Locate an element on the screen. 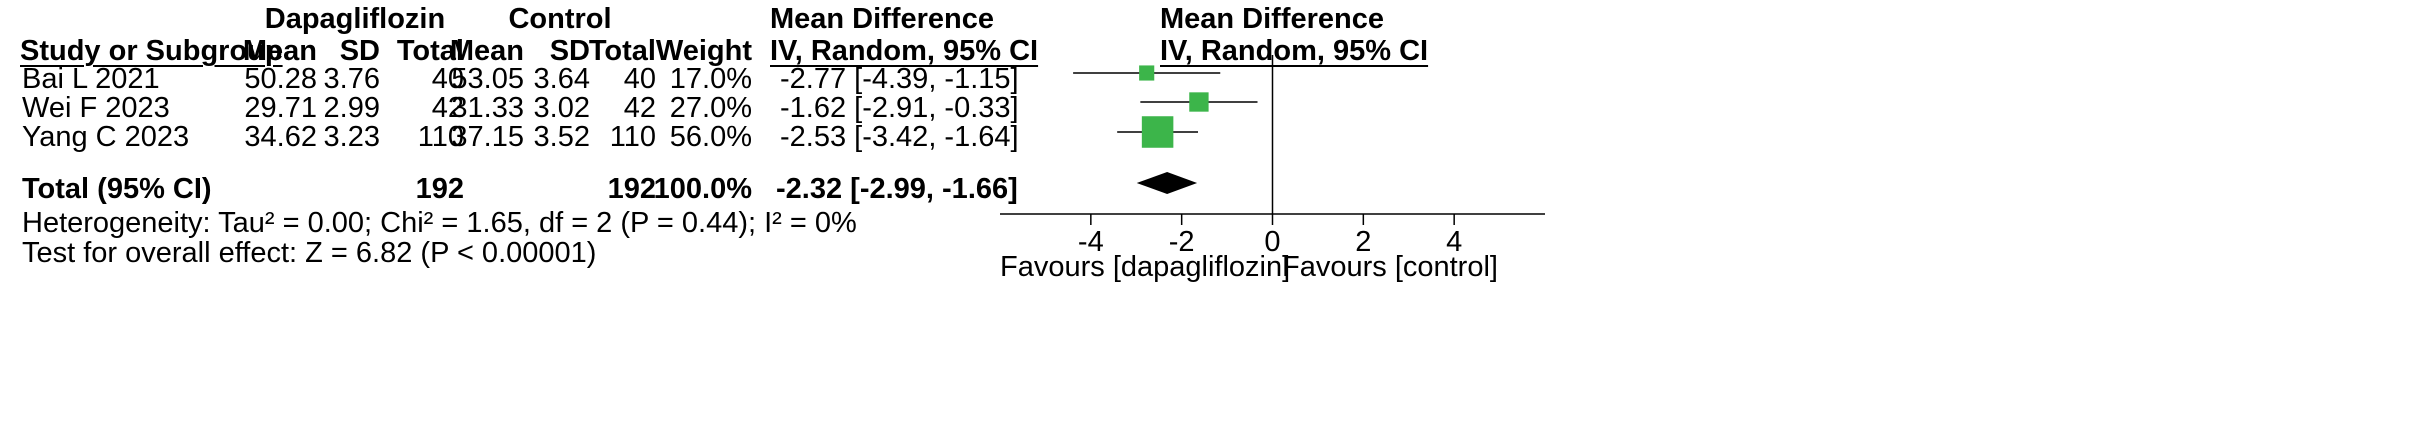  ci-text-cell: -2.77 [-4.39, -1.15] is located at coordinates (899, 79).